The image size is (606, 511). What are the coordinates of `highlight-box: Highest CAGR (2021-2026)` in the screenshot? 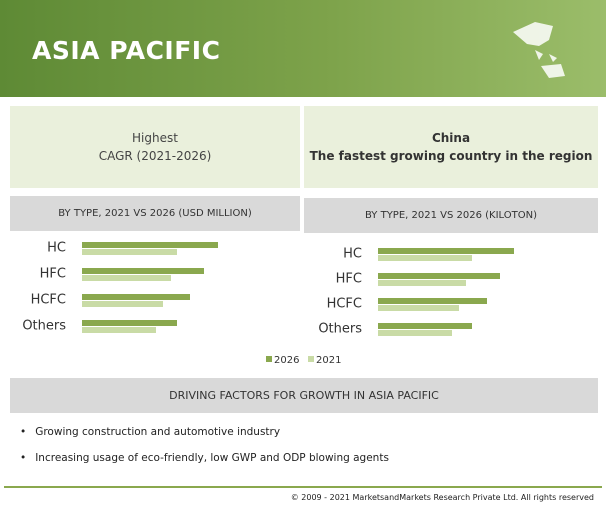 It's located at (155, 147).